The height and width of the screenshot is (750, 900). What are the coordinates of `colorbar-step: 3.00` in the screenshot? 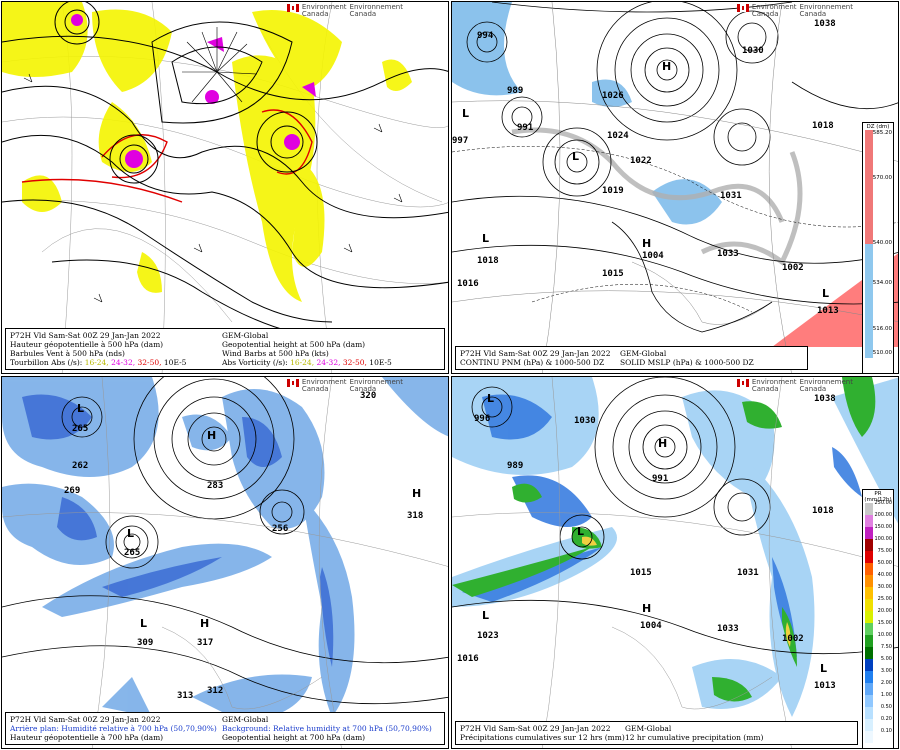 It's located at (878, 675).